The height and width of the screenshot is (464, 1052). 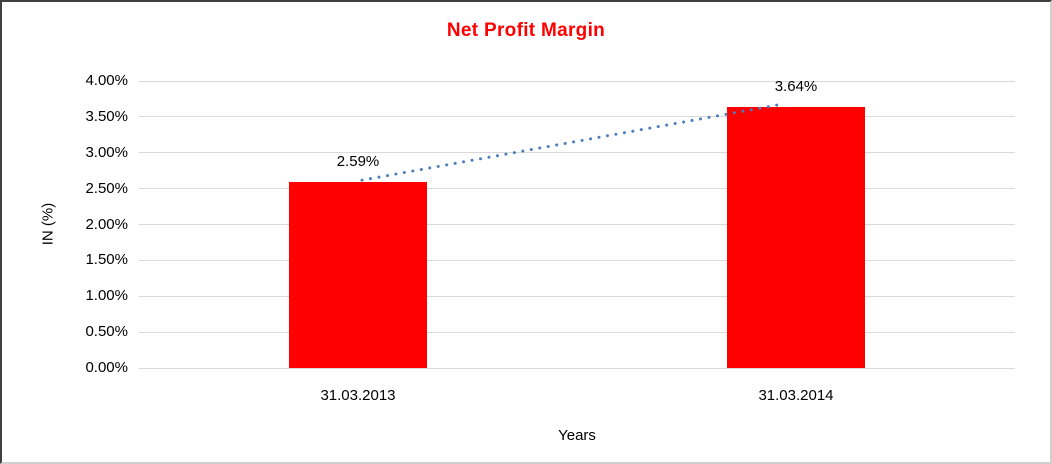 What do you see at coordinates (106, 260) in the screenshot?
I see `y-tick-label: 1.50%` at bounding box center [106, 260].